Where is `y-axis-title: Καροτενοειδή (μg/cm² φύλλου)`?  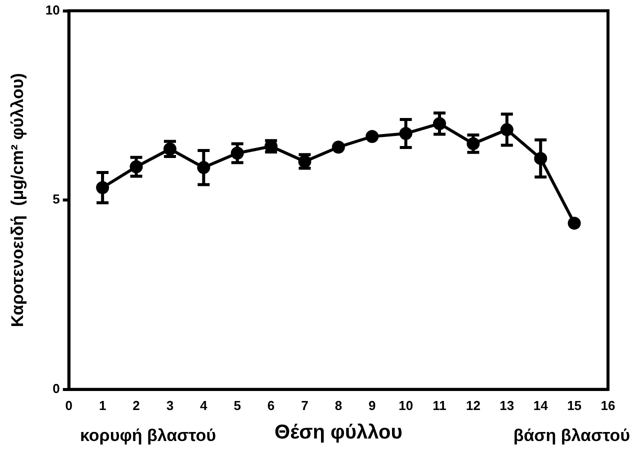
y-axis-title: Καροτενοειδή (μg/cm² φύλλου) is located at coordinates (17, 200).